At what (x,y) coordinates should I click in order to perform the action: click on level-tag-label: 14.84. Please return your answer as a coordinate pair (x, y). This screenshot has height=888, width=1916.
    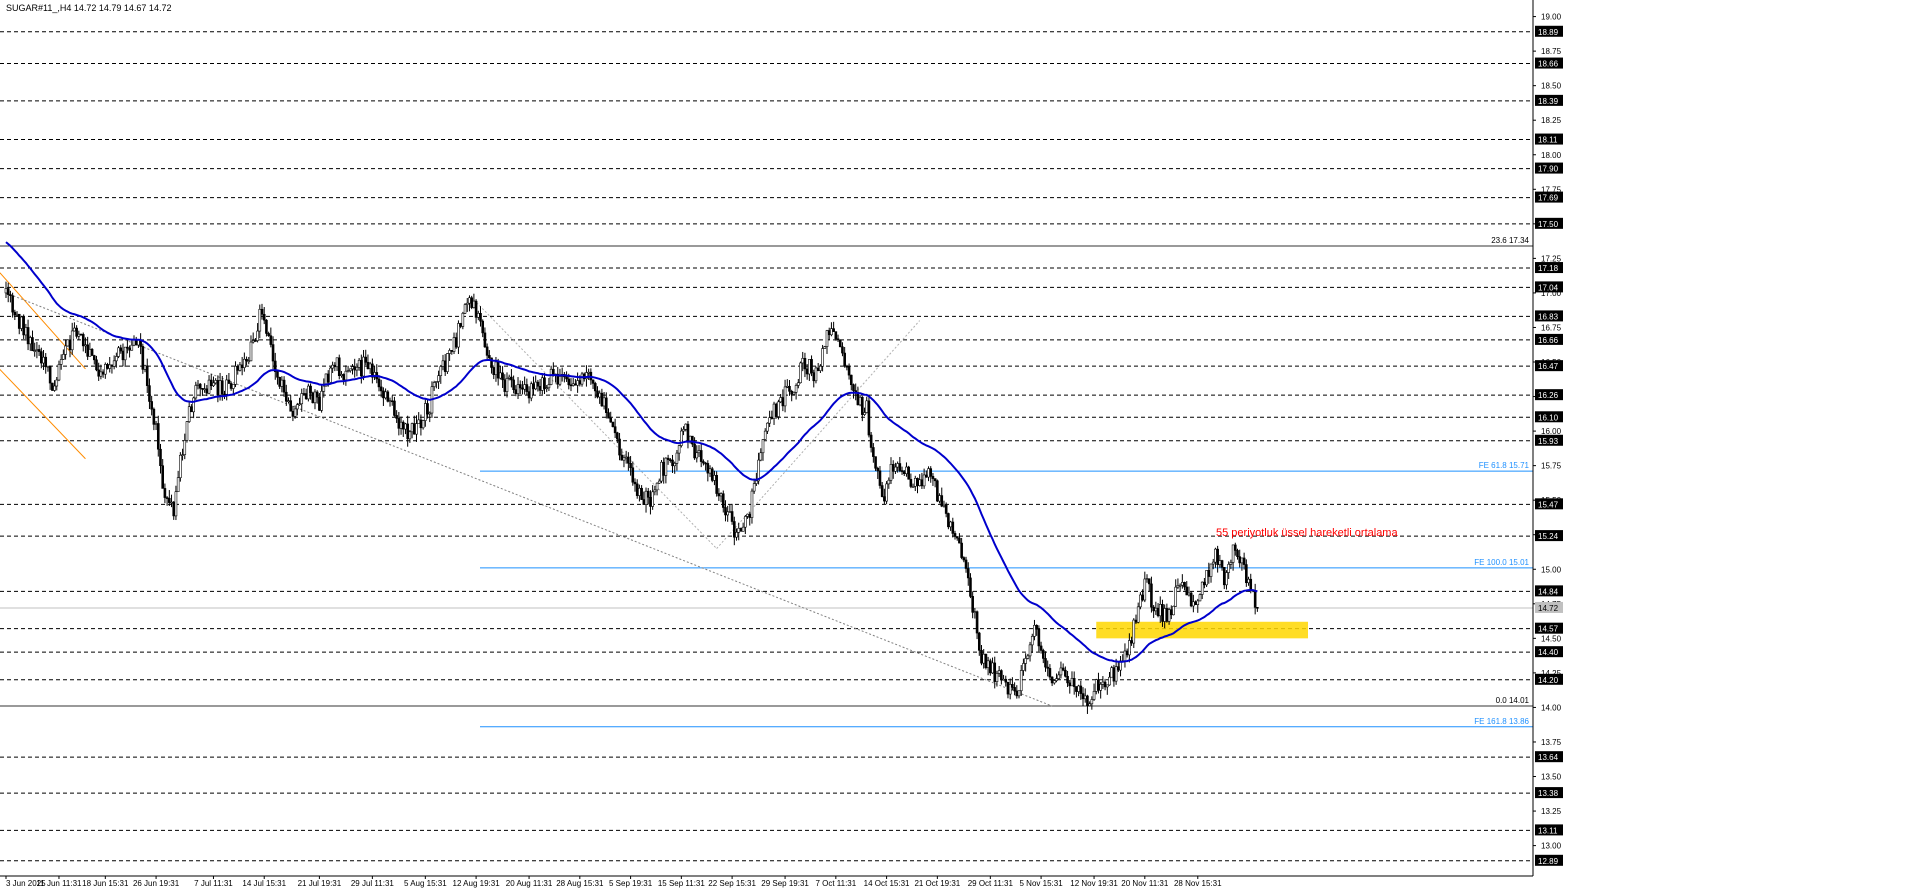
    Looking at the image, I should click on (1548, 591).